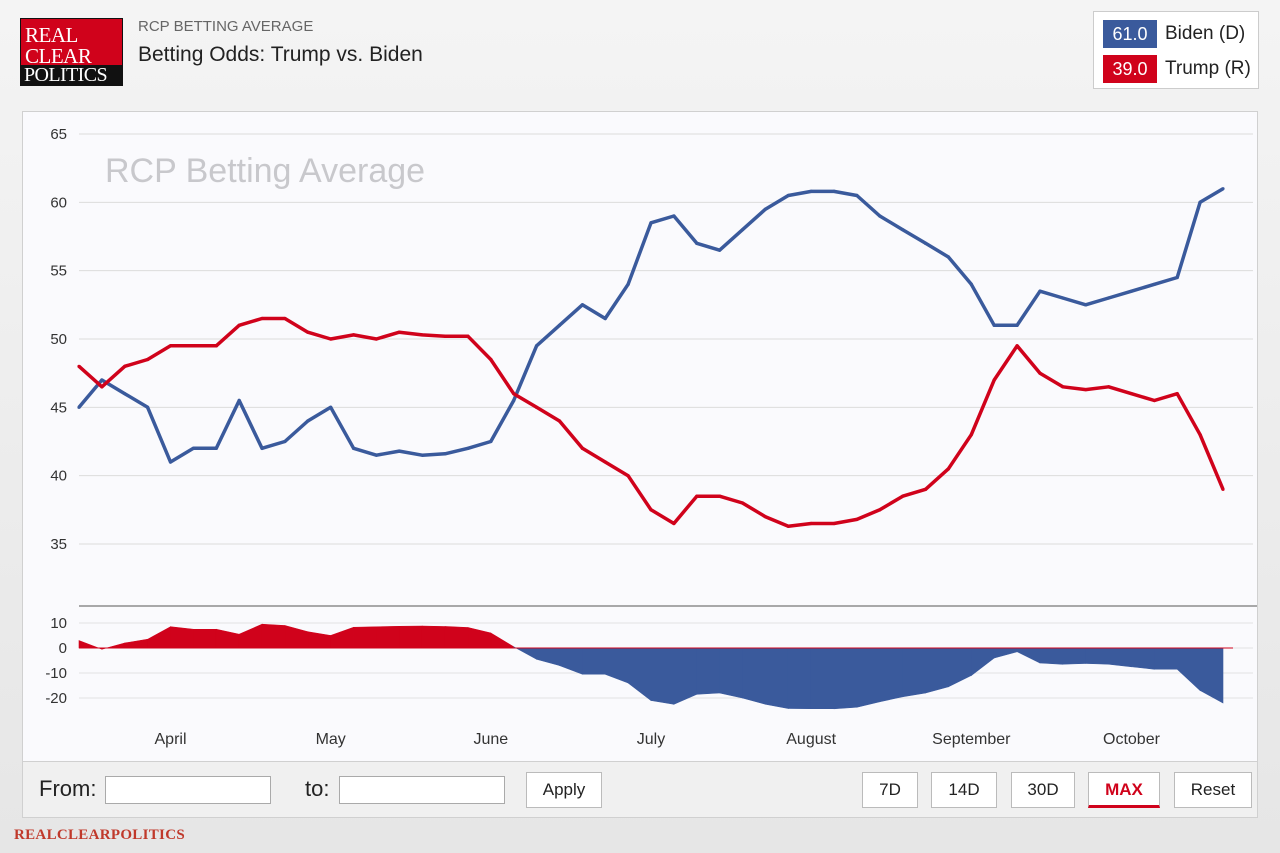  I want to click on rcp-logo: REAL CLEAR POLITICS, so click(71, 52).